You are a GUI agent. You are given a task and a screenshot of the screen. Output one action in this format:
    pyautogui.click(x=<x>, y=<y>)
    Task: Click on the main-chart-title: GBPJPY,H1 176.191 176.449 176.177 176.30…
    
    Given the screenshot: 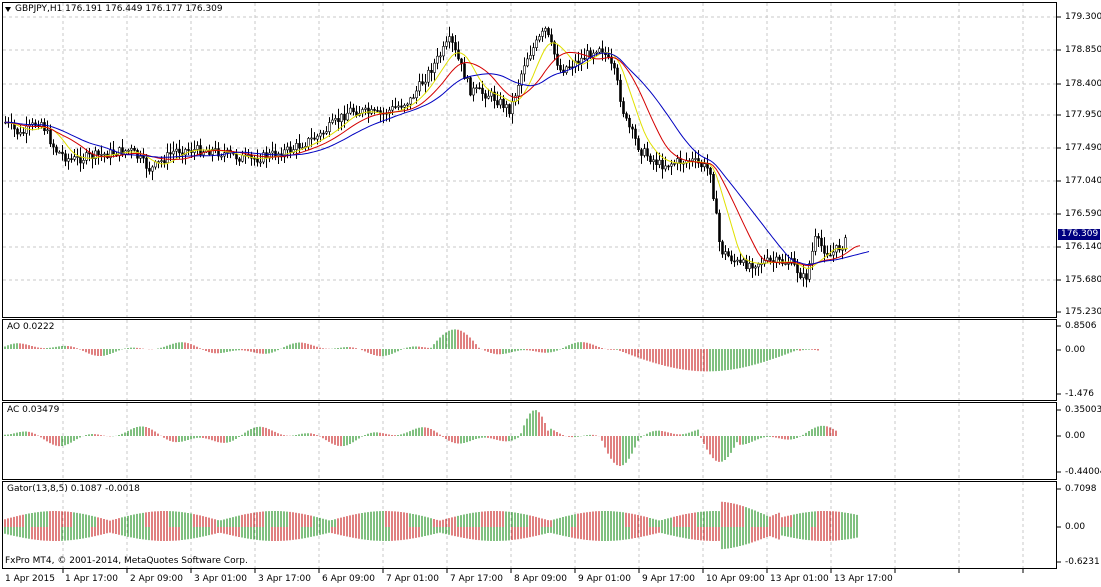 What is the action you would take?
    pyautogui.click(x=119, y=9)
    